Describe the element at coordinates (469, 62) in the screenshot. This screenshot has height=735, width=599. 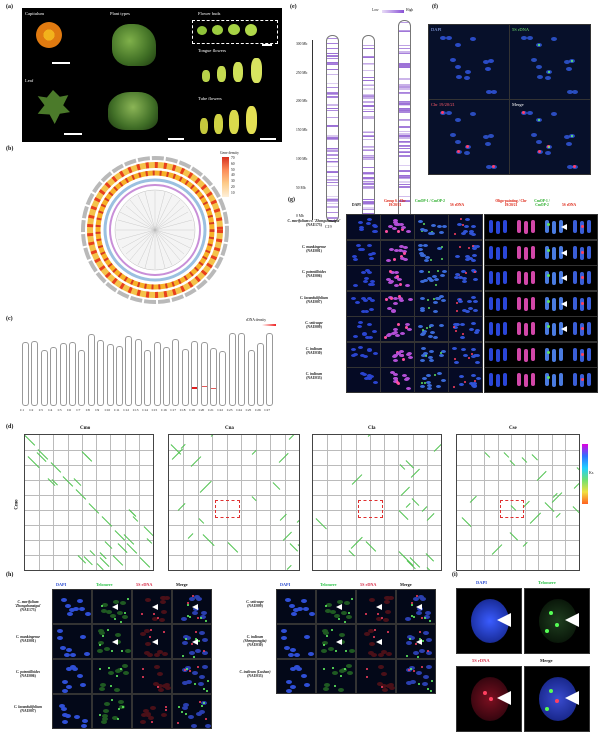
I see `f-dapi: DAPI` at that location.